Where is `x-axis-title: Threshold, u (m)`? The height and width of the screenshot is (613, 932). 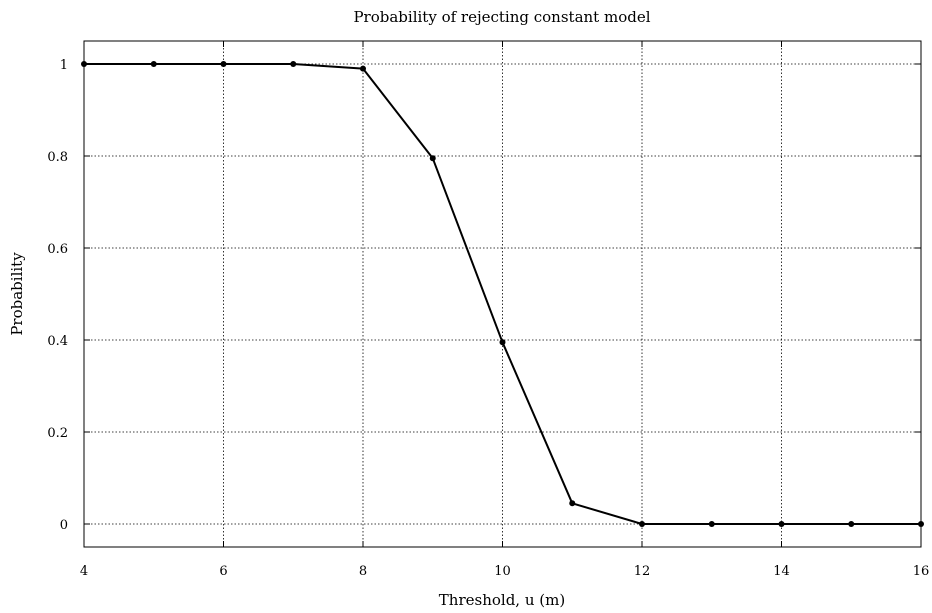
x-axis-title: Threshold, u (m) is located at coordinates (502, 600).